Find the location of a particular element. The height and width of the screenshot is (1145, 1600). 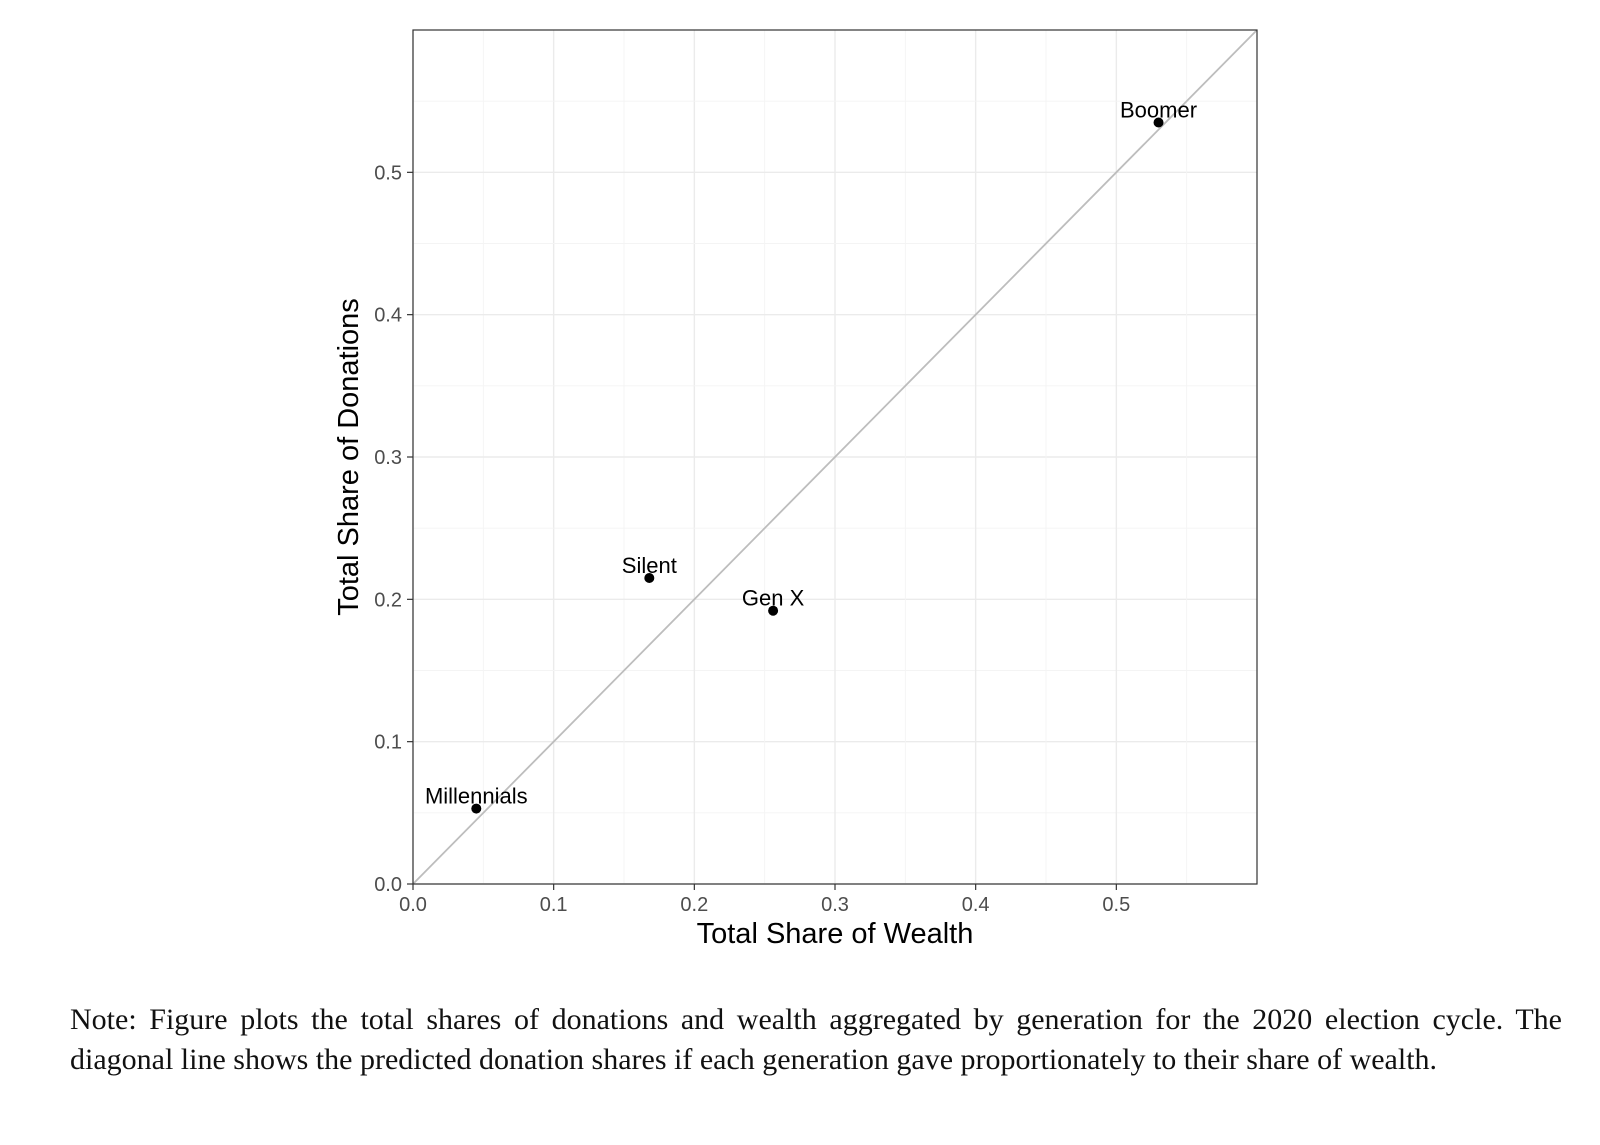

y-axis-title: Total Share of Donations is located at coordinates (349, 457).